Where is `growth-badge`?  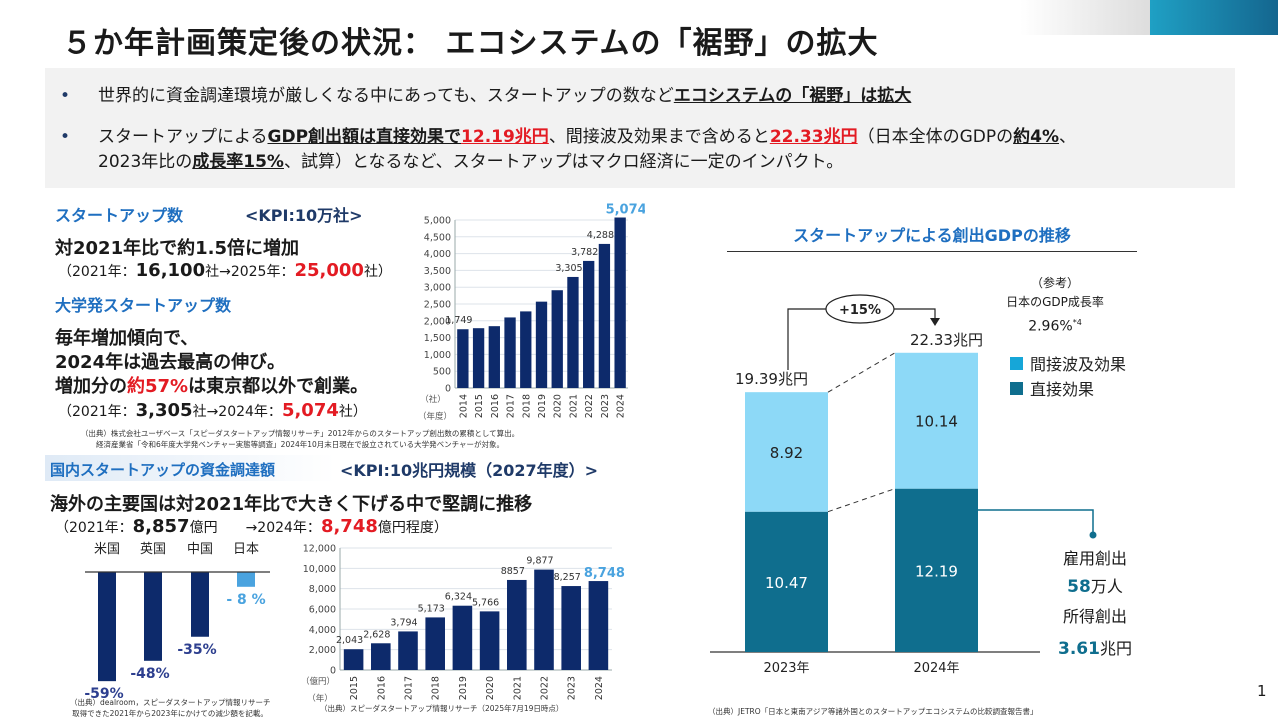
growth-badge is located at coordinates (860, 309).